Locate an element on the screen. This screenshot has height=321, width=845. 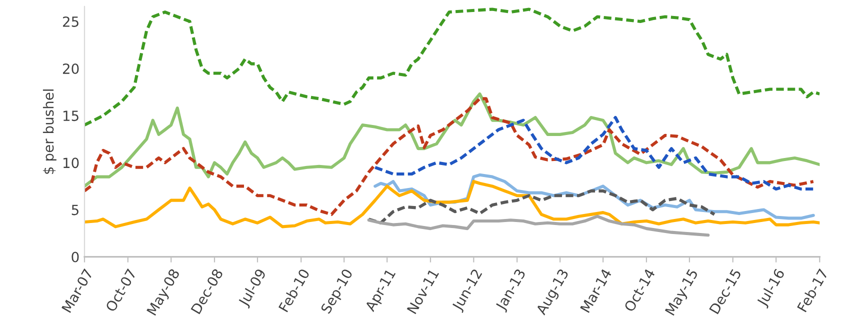
y-tick-label: 5 is located at coordinates (75, 210).